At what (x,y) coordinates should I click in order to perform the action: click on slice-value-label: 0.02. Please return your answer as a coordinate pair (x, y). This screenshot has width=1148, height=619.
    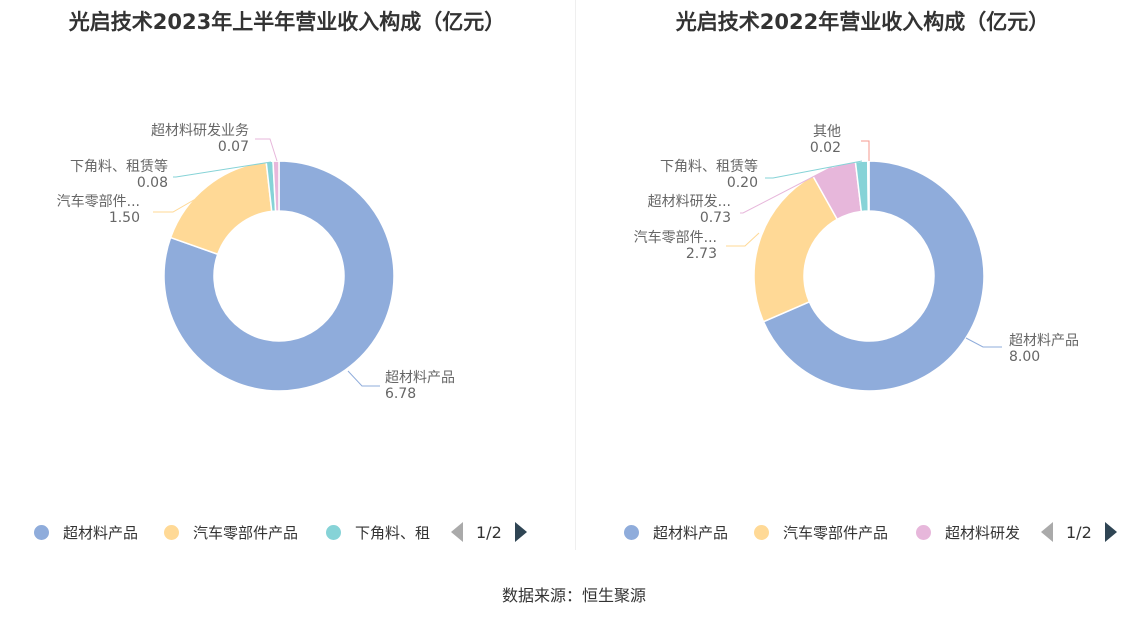
    Looking at the image, I should click on (825, 148).